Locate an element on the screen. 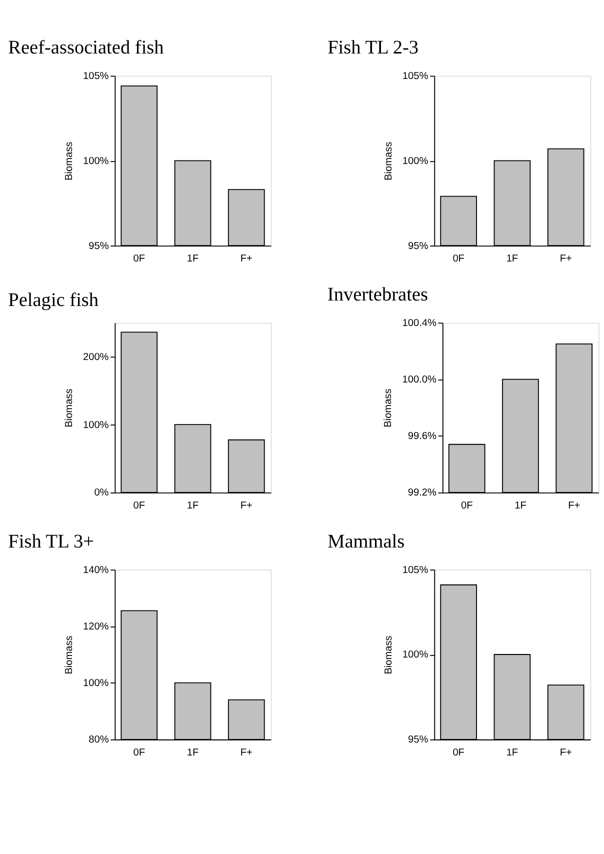 The width and height of the screenshot is (604, 854). y-tick-label: 140% is located at coordinates (95, 570).